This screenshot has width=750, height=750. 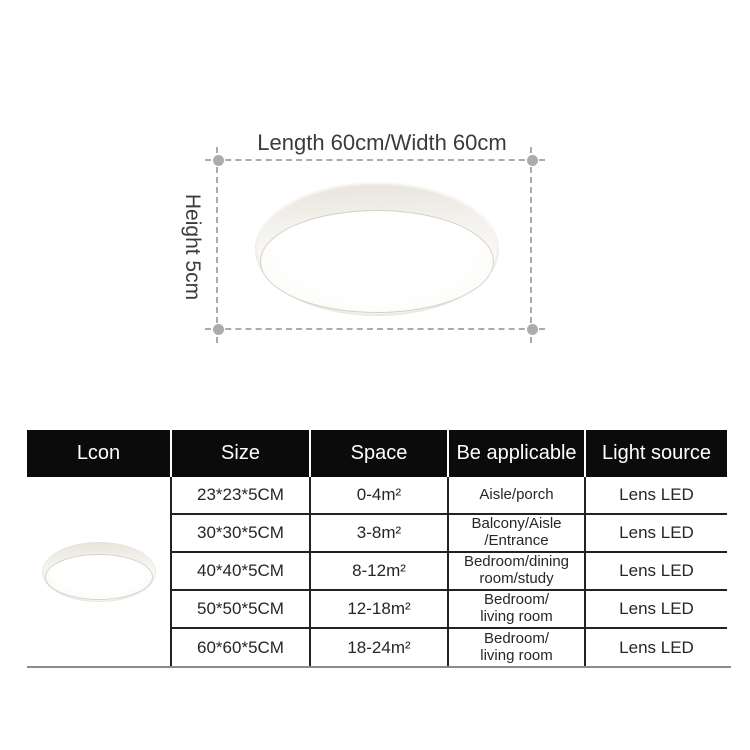 I want to click on header-cell-applicable: Be applicable, so click(x=515, y=453).